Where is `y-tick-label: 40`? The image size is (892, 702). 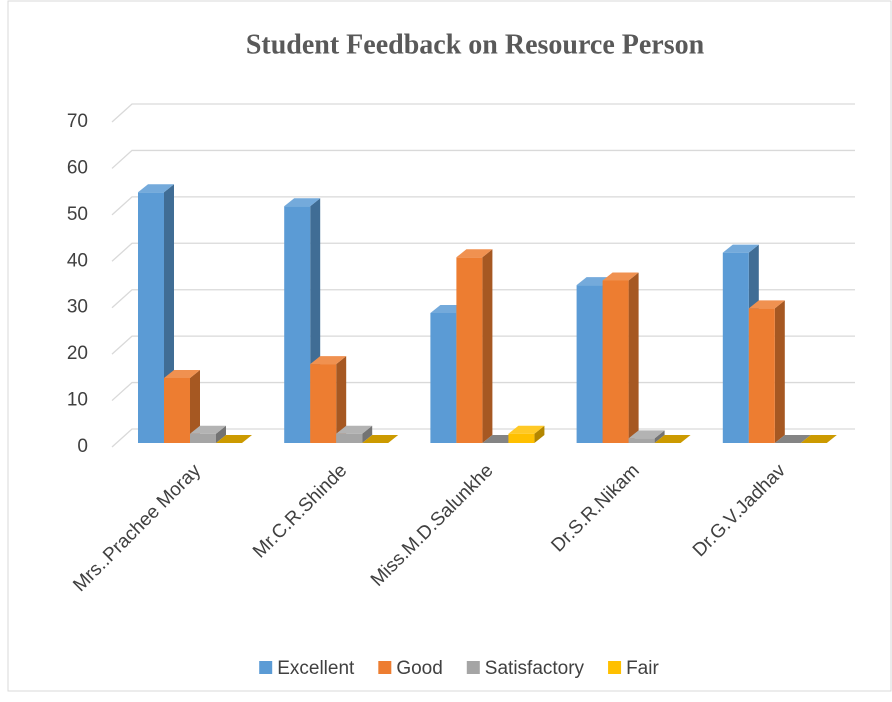
y-tick-label: 40 is located at coordinates (77, 260).